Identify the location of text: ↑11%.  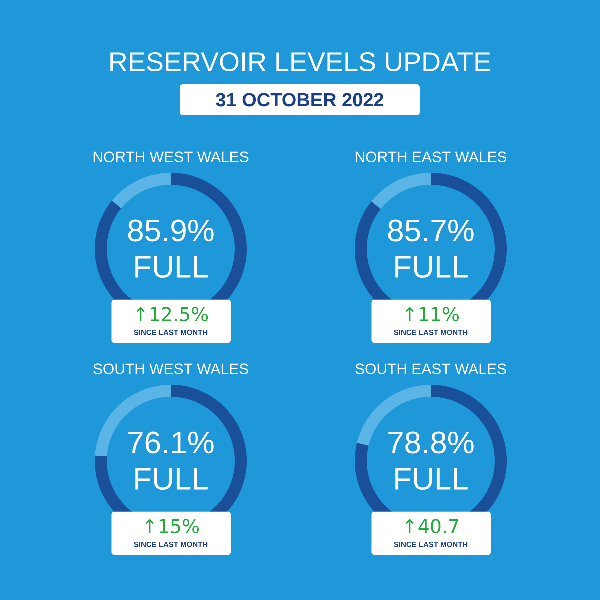
(433, 314).